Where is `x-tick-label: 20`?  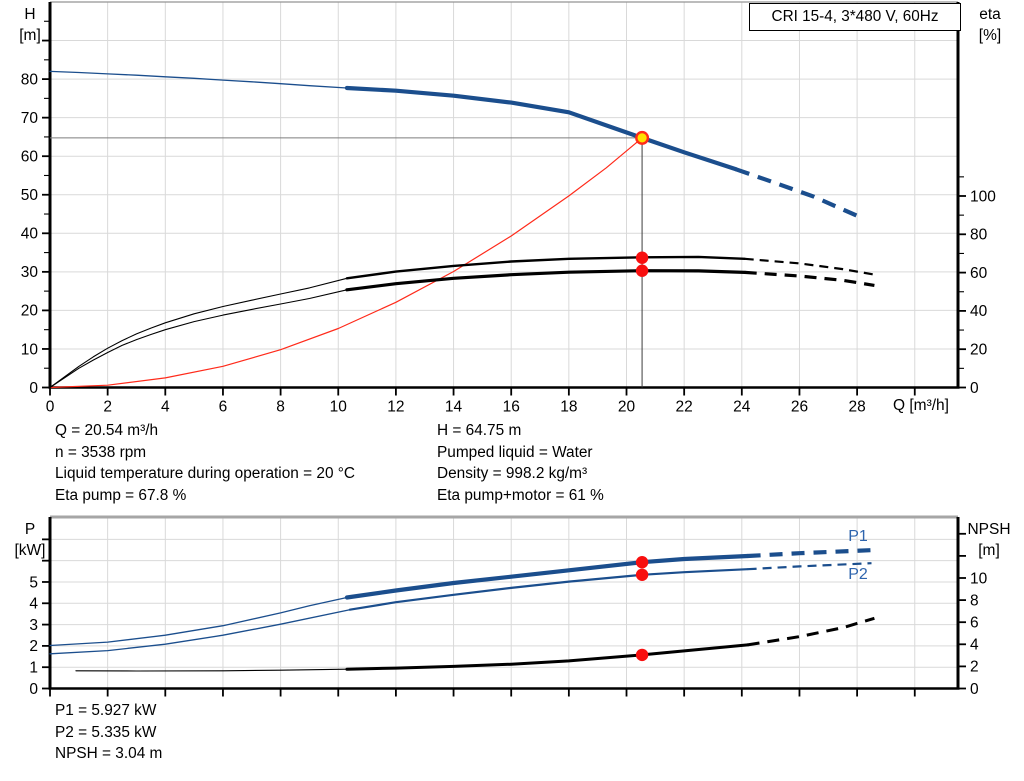 x-tick-label: 20 is located at coordinates (627, 407).